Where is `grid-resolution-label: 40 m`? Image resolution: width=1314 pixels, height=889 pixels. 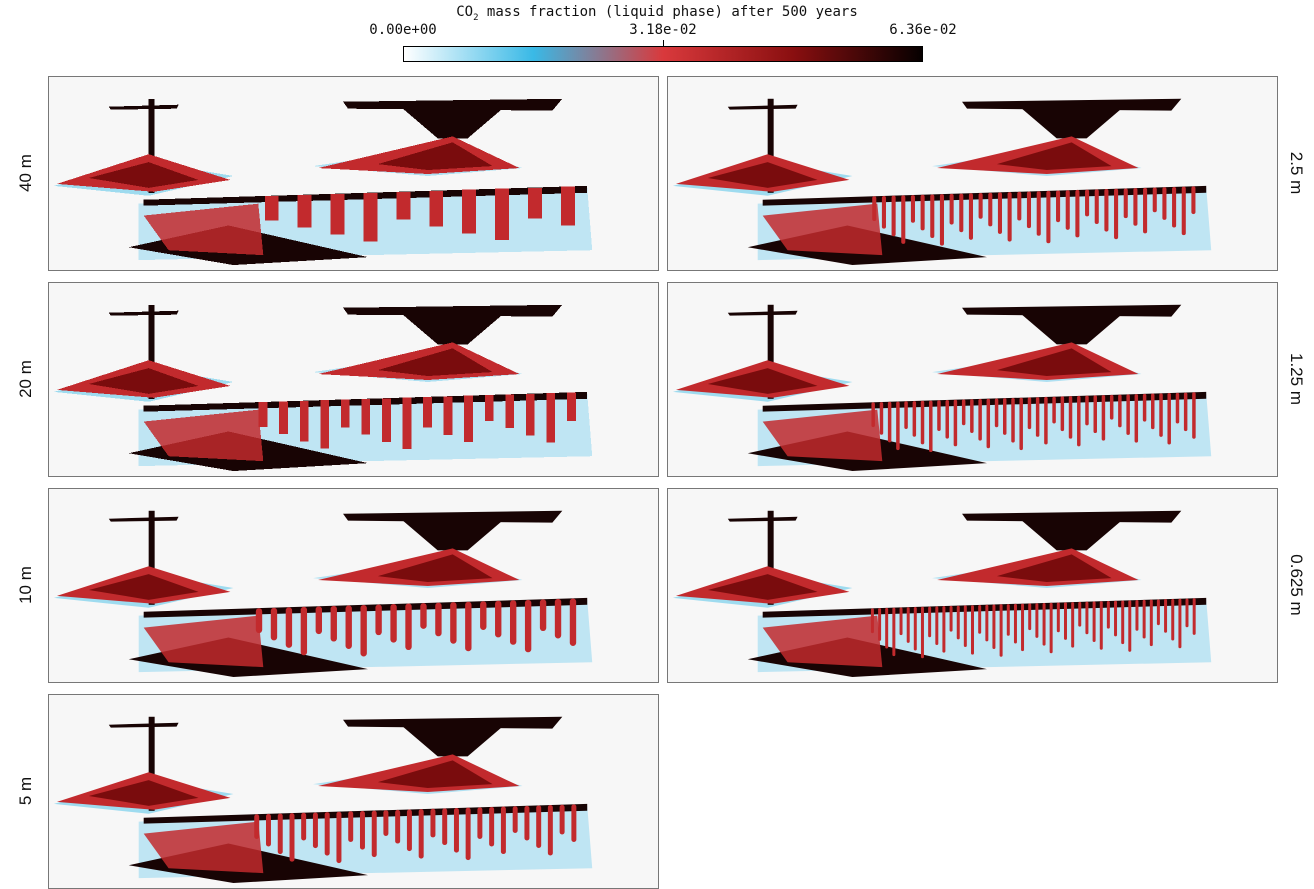 grid-resolution-label: 40 m is located at coordinates (25, 173).